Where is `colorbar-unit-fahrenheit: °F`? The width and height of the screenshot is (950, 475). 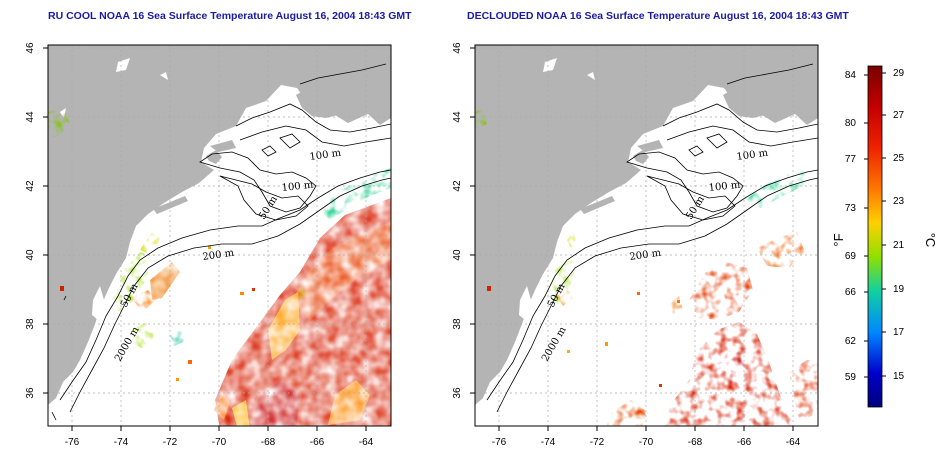 colorbar-unit-fahrenheit: °F is located at coordinates (838, 239).